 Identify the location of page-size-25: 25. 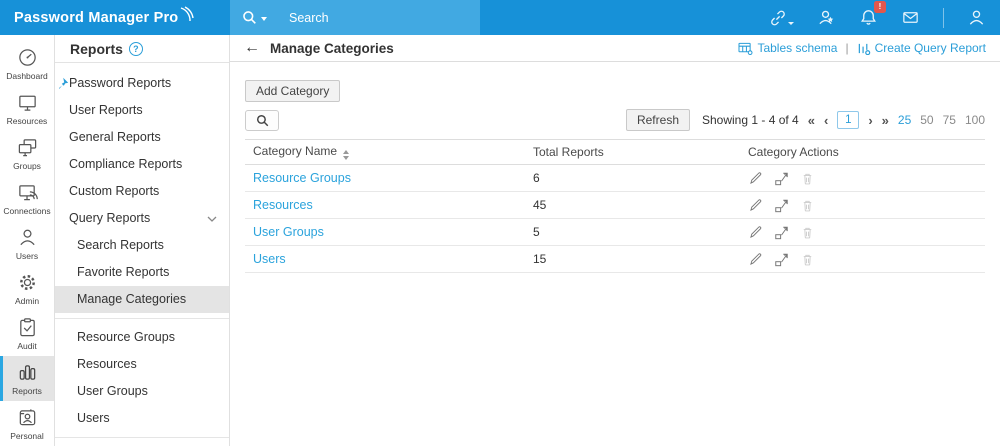
(904, 120).